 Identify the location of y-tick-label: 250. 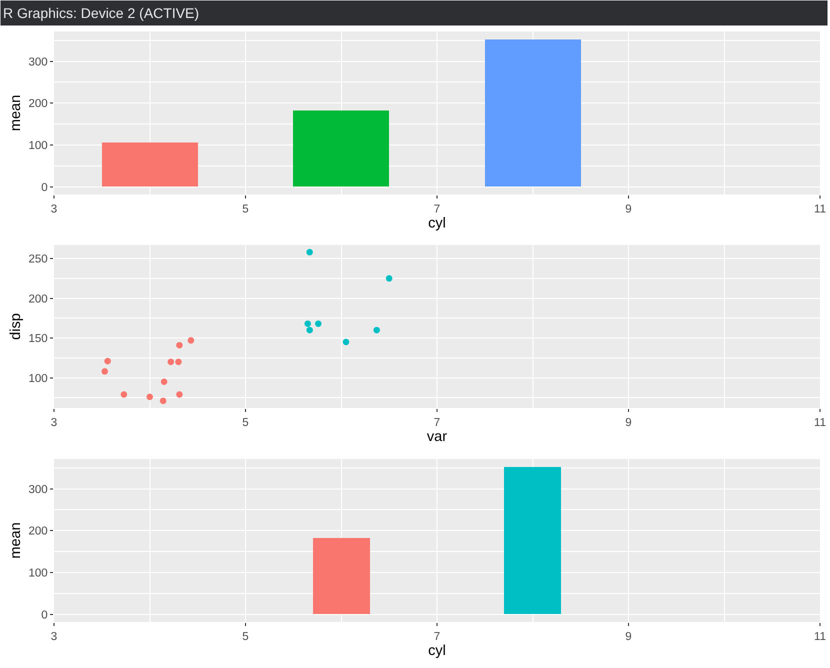
(38, 260).